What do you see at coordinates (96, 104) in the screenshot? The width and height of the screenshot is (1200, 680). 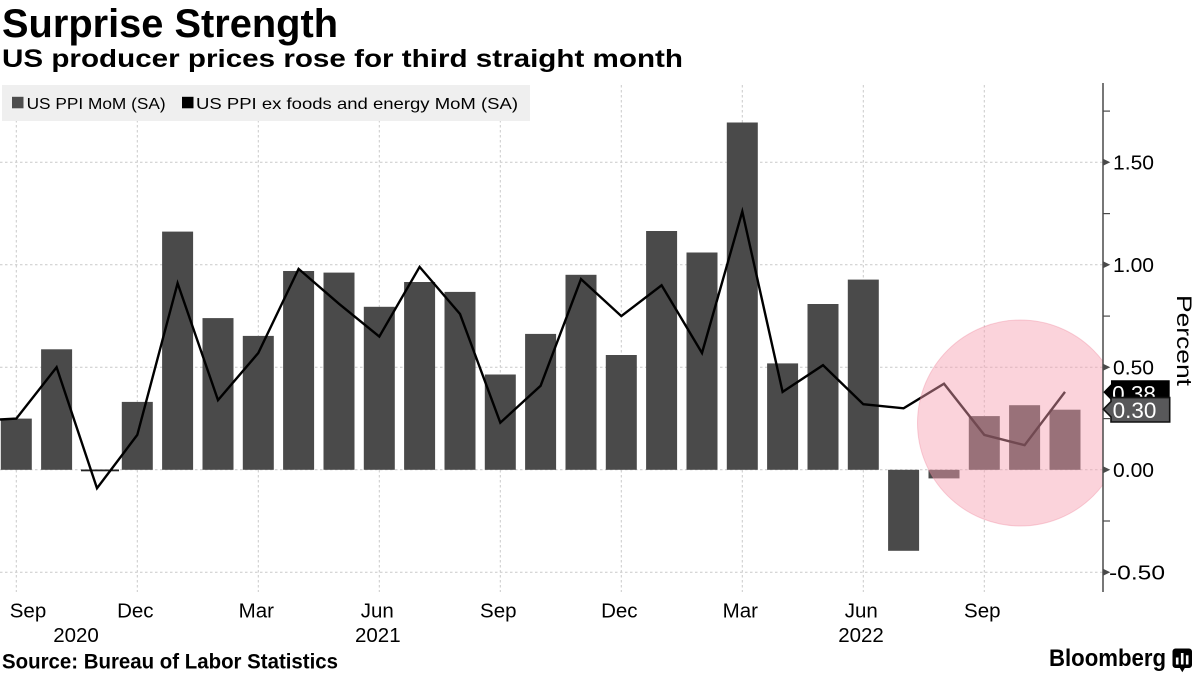 I see `svg-text: US PPI MoM (SA)` at bounding box center [96, 104].